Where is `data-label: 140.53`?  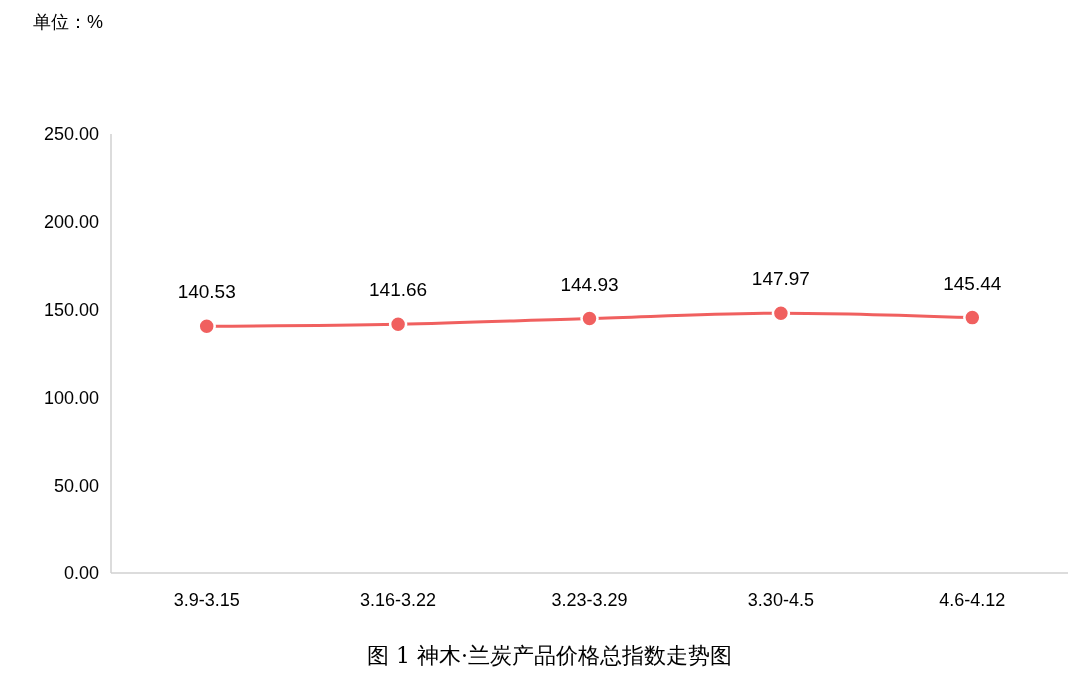 data-label: 140.53 is located at coordinates (206, 292).